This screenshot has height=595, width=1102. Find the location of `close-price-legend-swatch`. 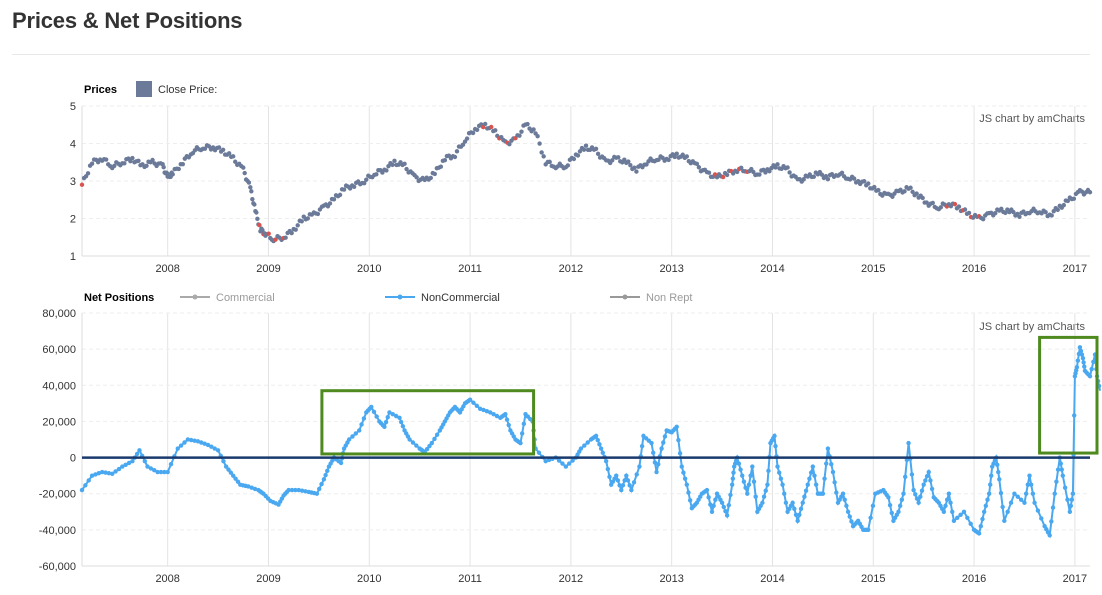

close-price-legend-swatch is located at coordinates (144, 89).